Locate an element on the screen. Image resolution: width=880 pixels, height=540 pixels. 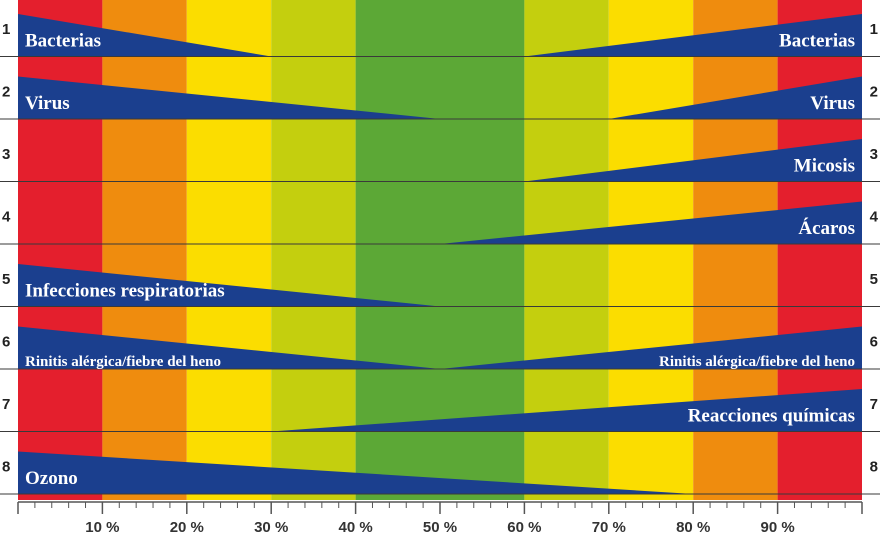
effect-label: Ozono is located at coordinates (51, 478).